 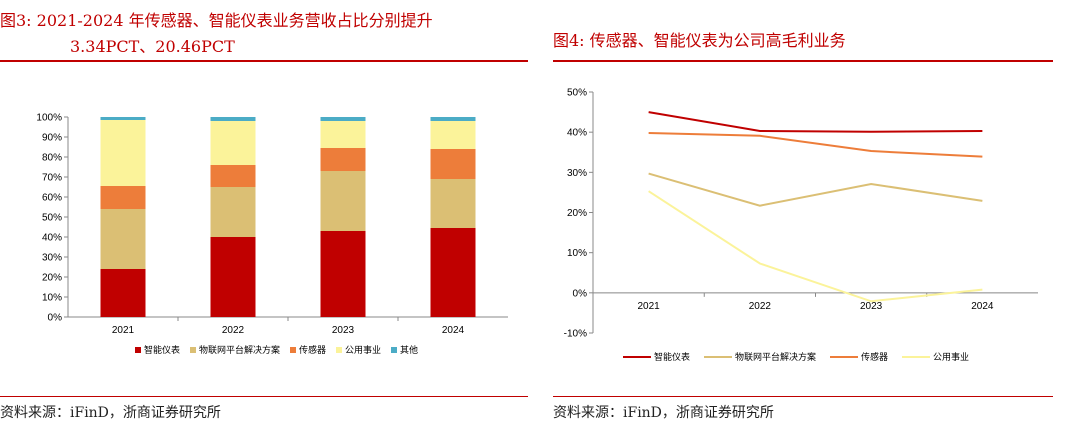 What do you see at coordinates (49, 118) in the screenshot?
I see `y-tick-label: 100%` at bounding box center [49, 118].